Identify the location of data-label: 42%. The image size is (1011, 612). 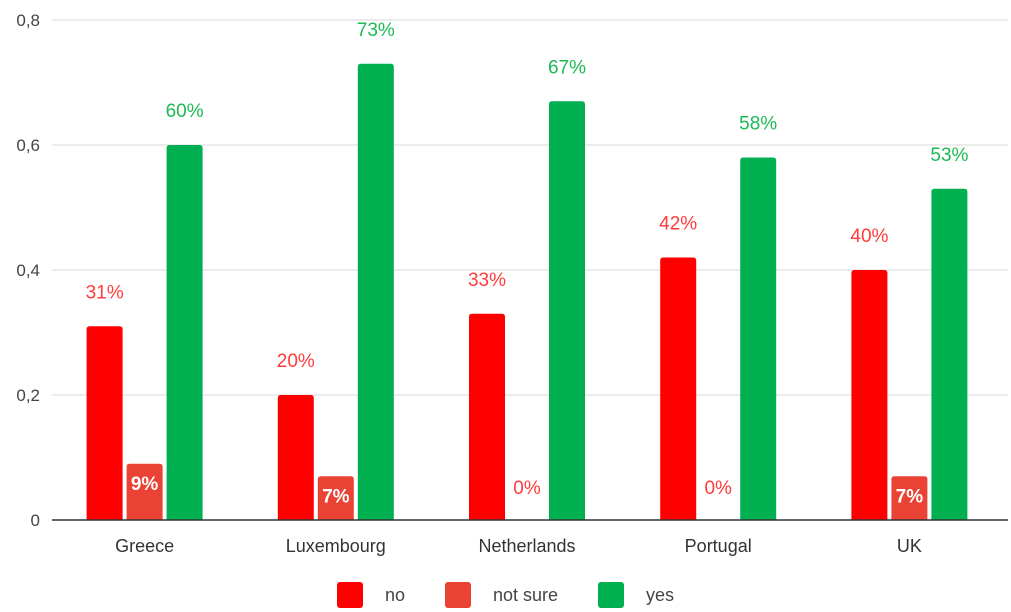
(678, 224).